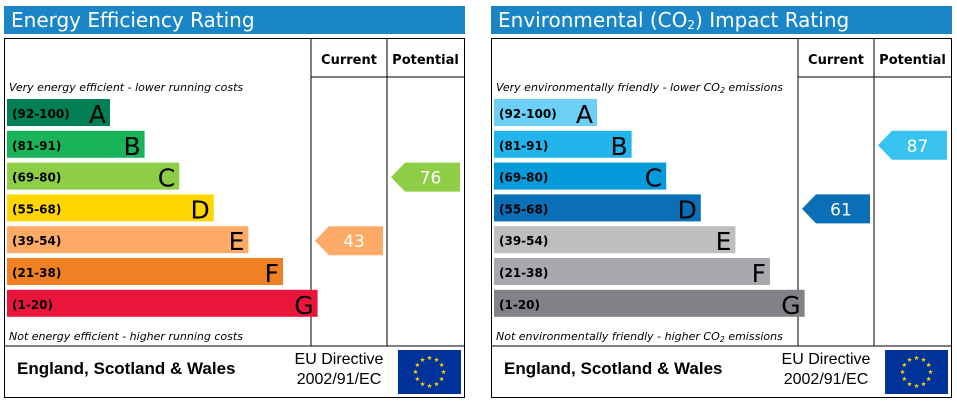 This screenshot has width=957, height=404. What do you see at coordinates (691, 25) in the screenshot?
I see `env-title-sub: 2` at bounding box center [691, 25].